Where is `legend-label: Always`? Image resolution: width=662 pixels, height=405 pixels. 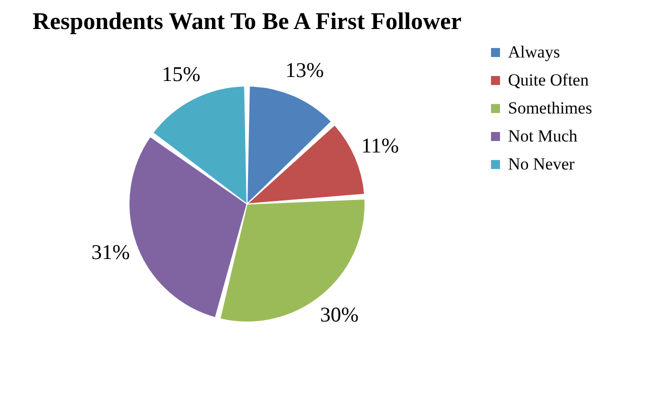 legend-label: Always is located at coordinates (534, 52).